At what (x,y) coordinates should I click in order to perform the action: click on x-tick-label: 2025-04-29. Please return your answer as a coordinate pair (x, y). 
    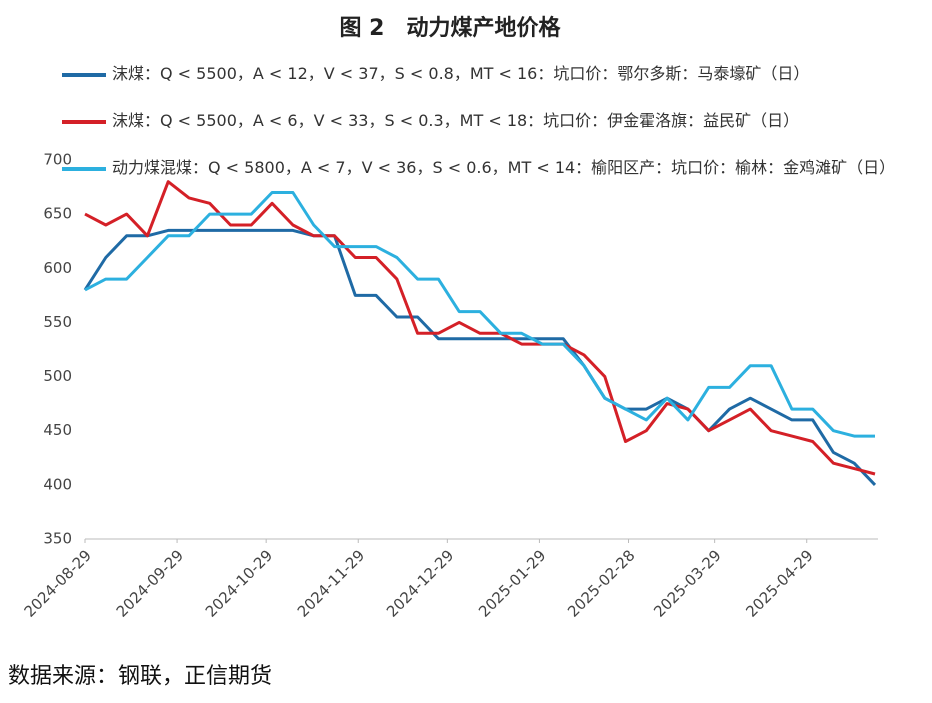
    Looking at the image, I should click on (779, 583).